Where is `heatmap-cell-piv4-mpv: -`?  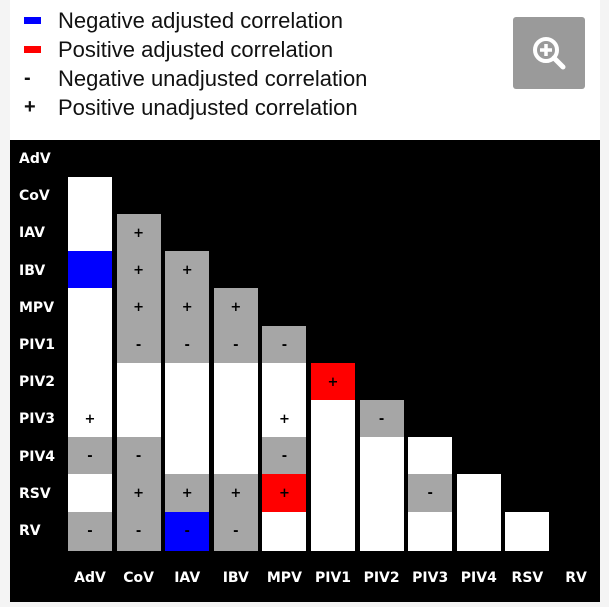 heatmap-cell-piv4-mpv: - is located at coordinates (284, 457).